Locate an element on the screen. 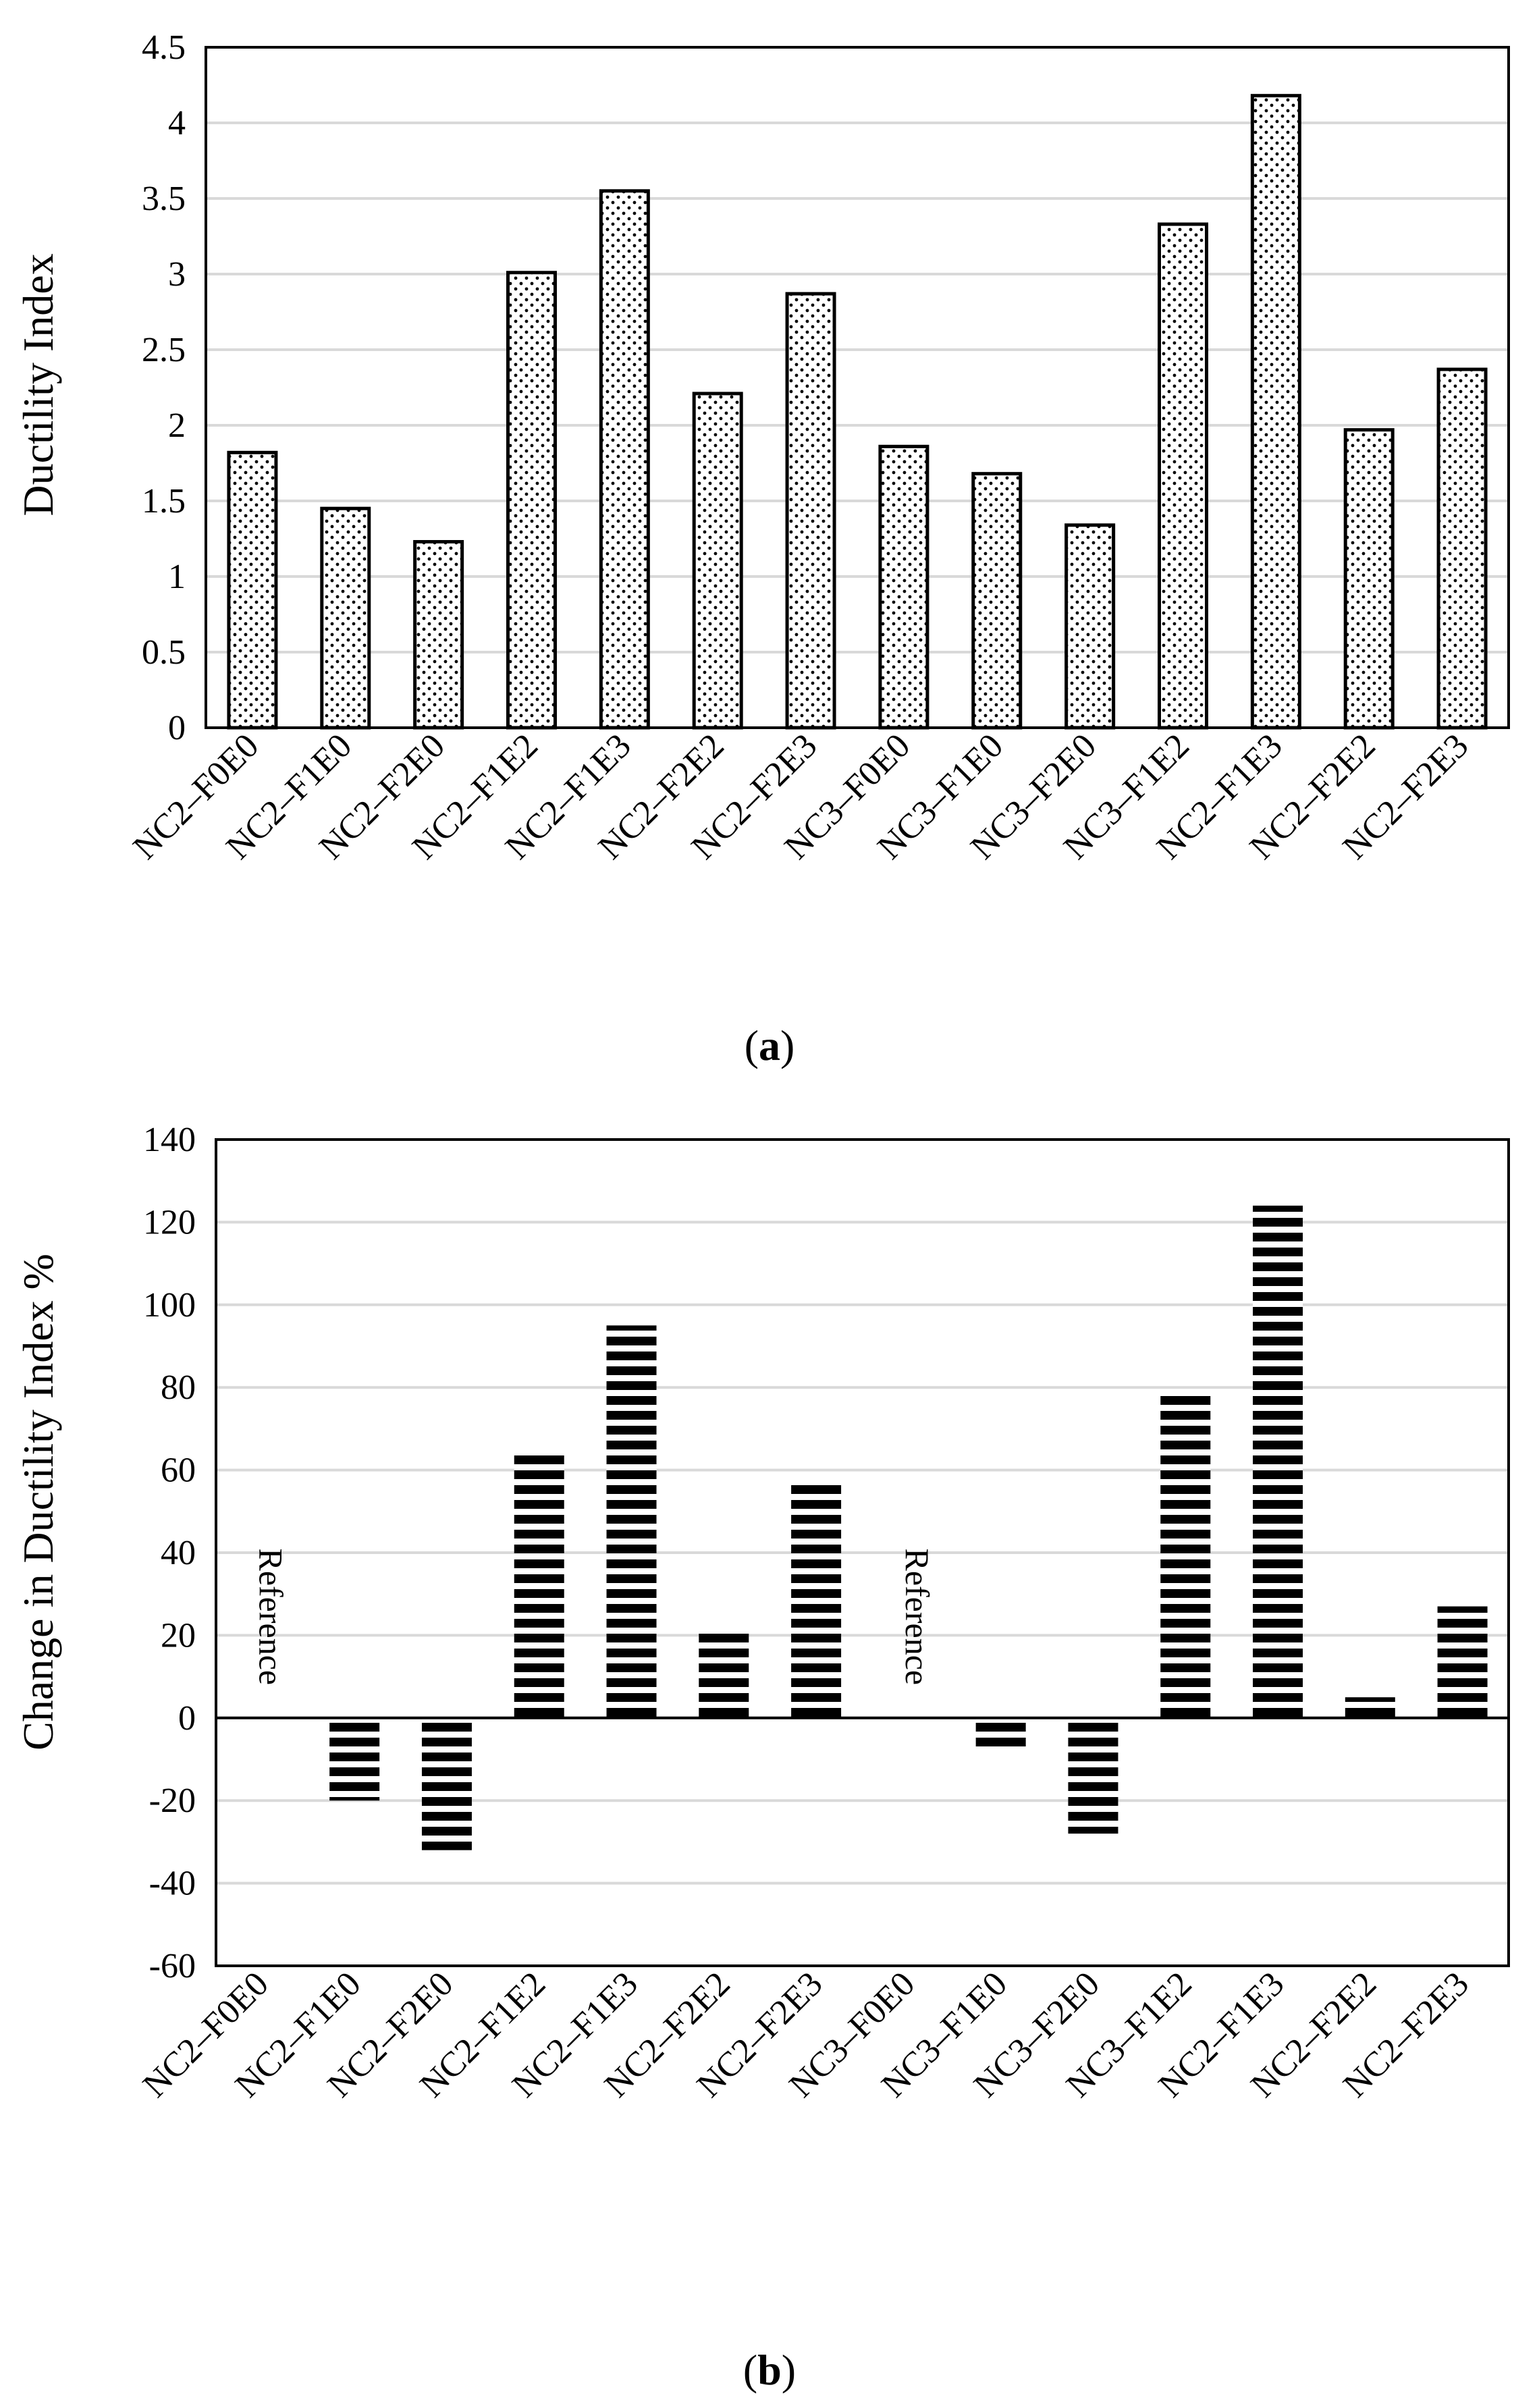 The image size is (1539, 2408). chart-a-y-tick-label: 2.5 is located at coordinates (164, 350).